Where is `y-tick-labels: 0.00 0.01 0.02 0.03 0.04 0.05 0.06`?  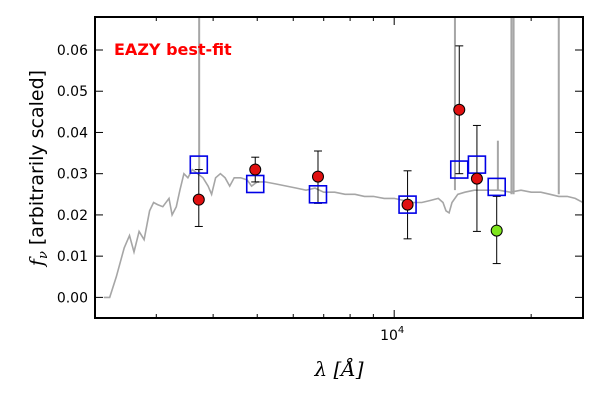 y-tick-labels: 0.00 0.01 0.02 0.03 0.04 0.05 0.06 is located at coordinates (72, 174).